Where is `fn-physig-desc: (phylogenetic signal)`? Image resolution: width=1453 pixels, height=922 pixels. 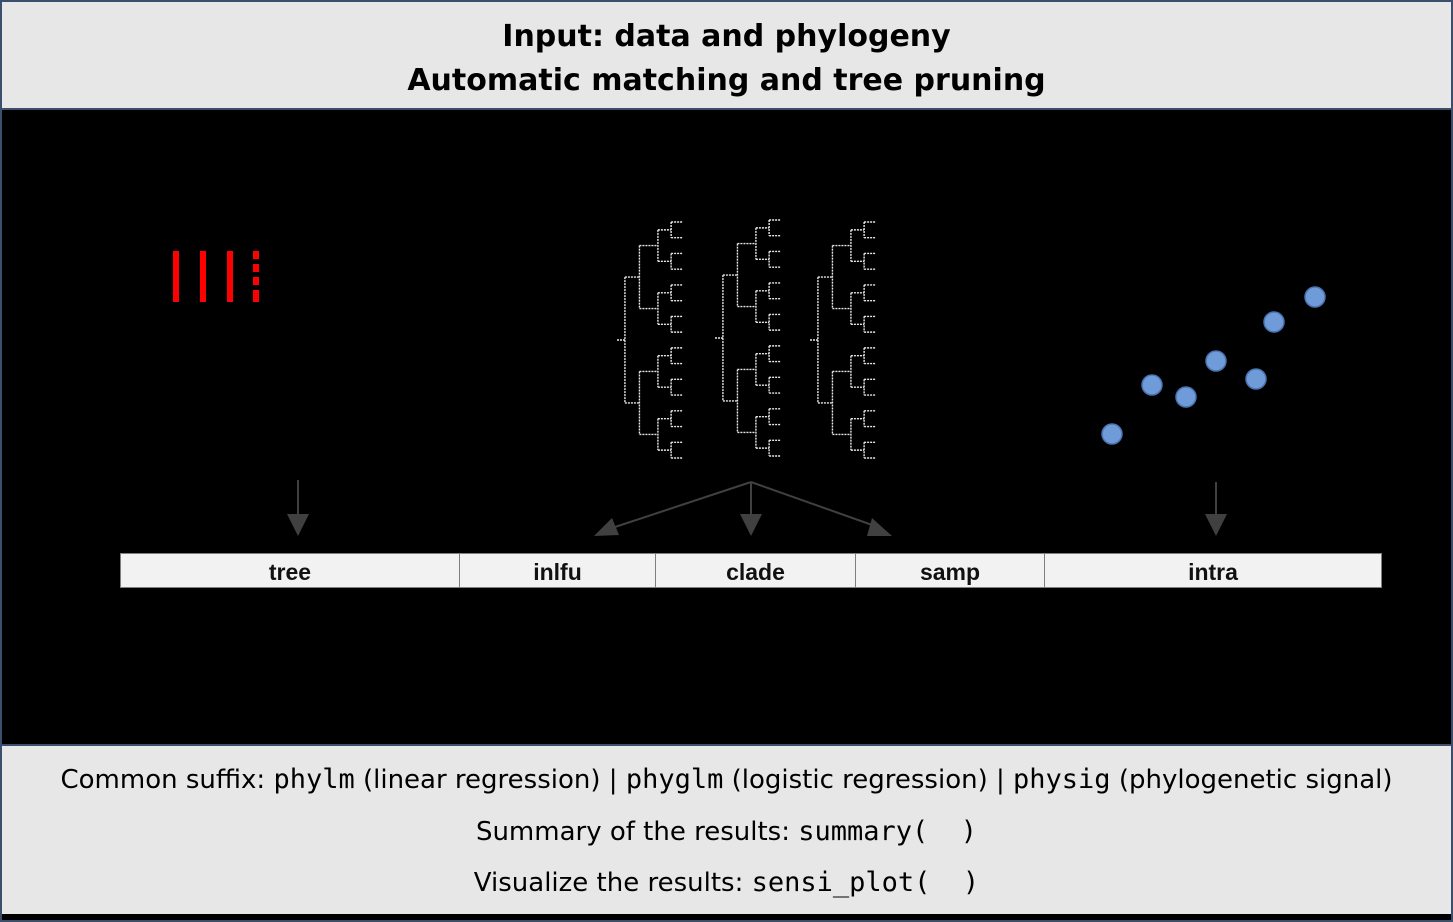
fn-physig-desc: (phylogenetic signal) is located at coordinates (1251, 780).